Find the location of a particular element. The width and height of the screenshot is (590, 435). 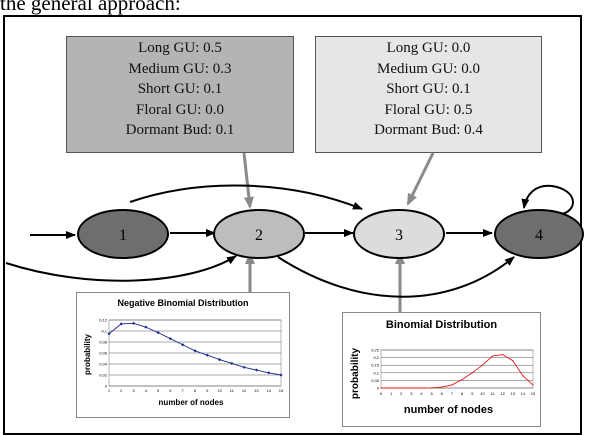

header-fragment: the general approach: is located at coordinates (90, 7).